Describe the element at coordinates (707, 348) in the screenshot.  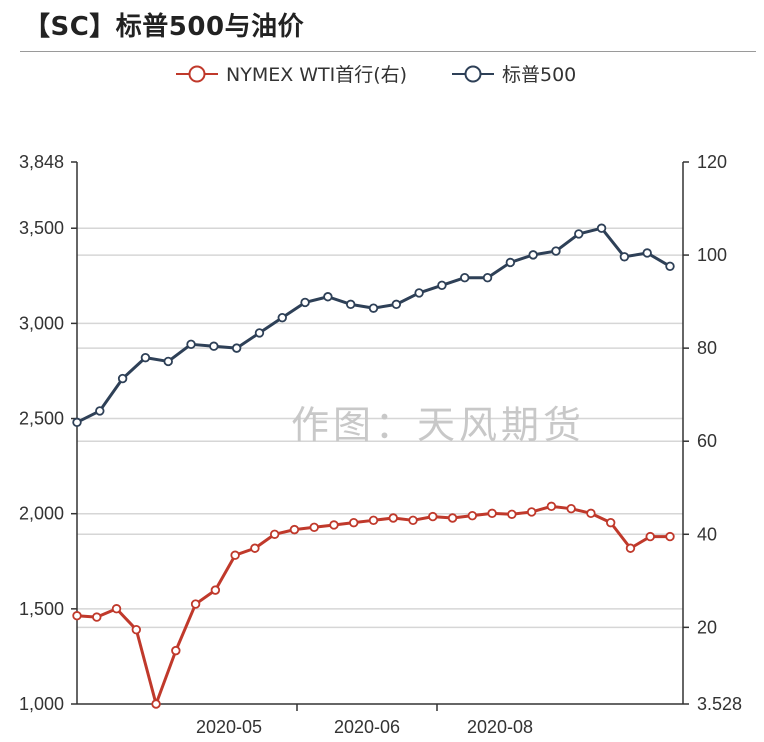
I see `right-tick-label: 80` at that location.